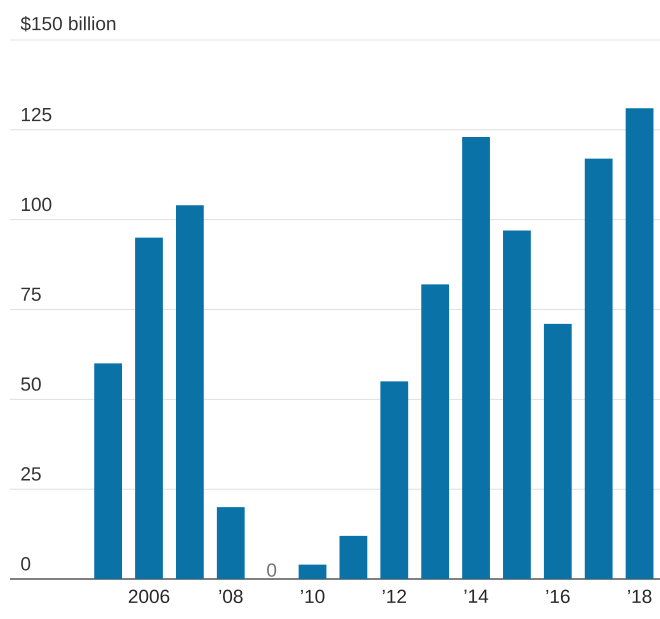 The image size is (660, 619). I want to click on y-tick-label: 50, so click(31, 384).